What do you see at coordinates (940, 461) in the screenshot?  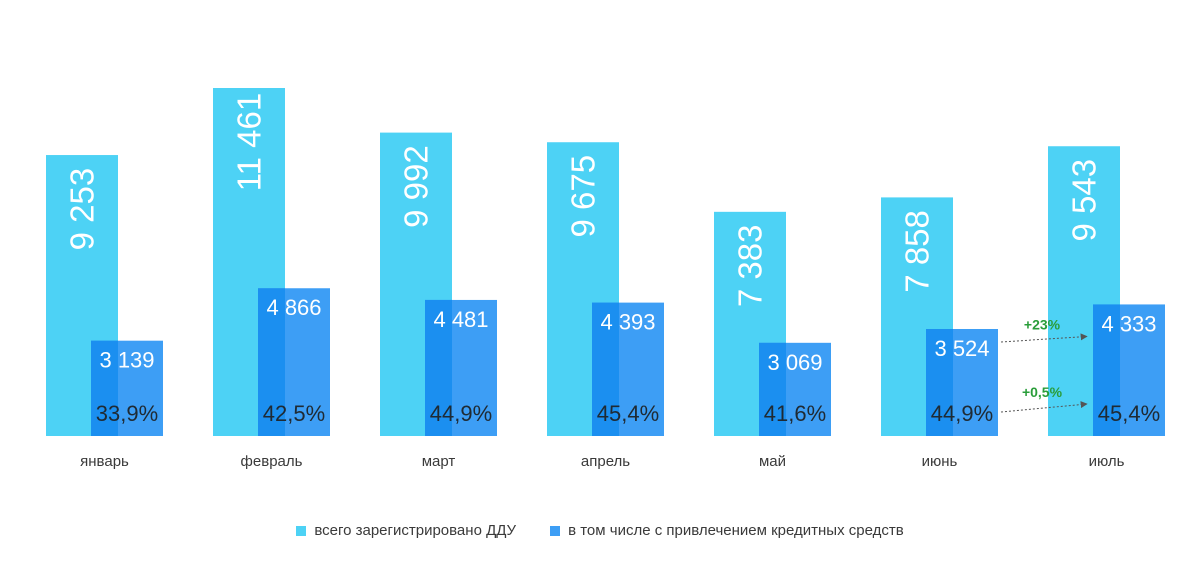 I see `category-label-5: июнь` at bounding box center [940, 461].